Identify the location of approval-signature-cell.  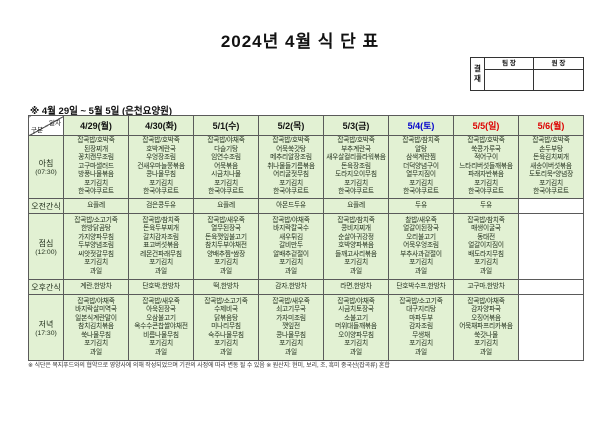
(558, 80).